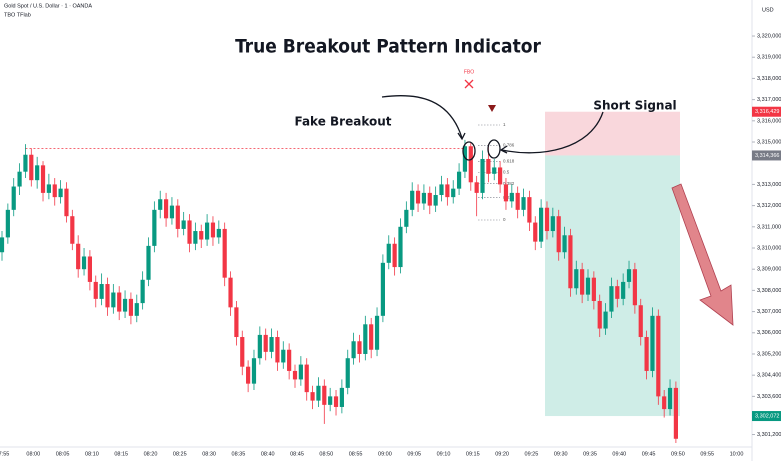 The image size is (781, 461). Describe the element at coordinates (492, 108) in the screenshot. I see `signal-marker` at that location.